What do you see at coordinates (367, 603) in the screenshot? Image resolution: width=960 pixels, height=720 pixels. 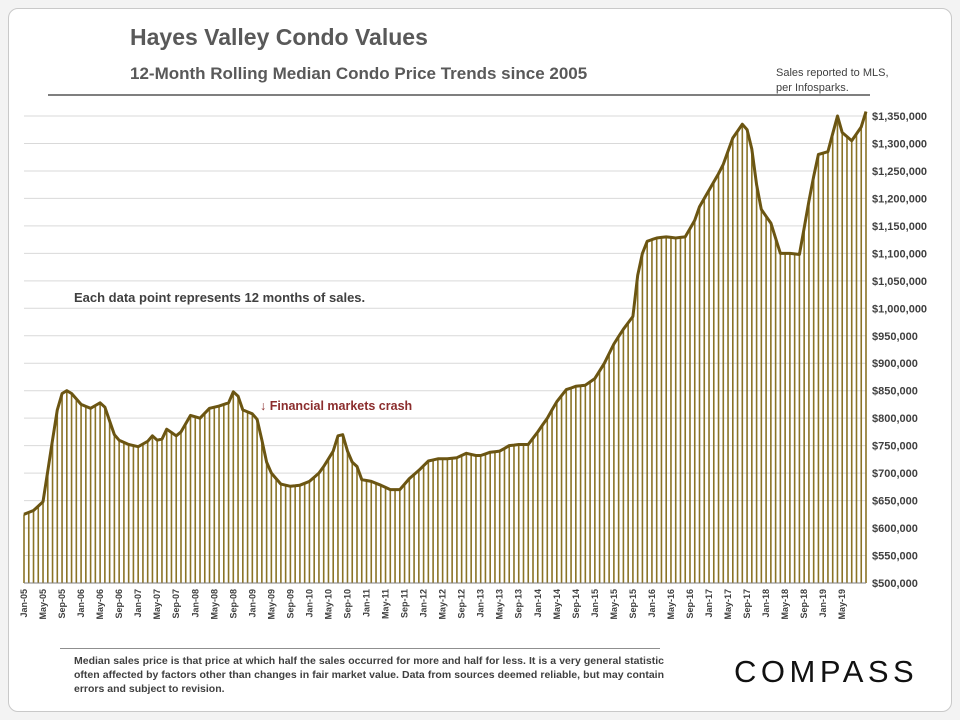 I see `x-tick-label: Jan-11` at bounding box center [367, 603].